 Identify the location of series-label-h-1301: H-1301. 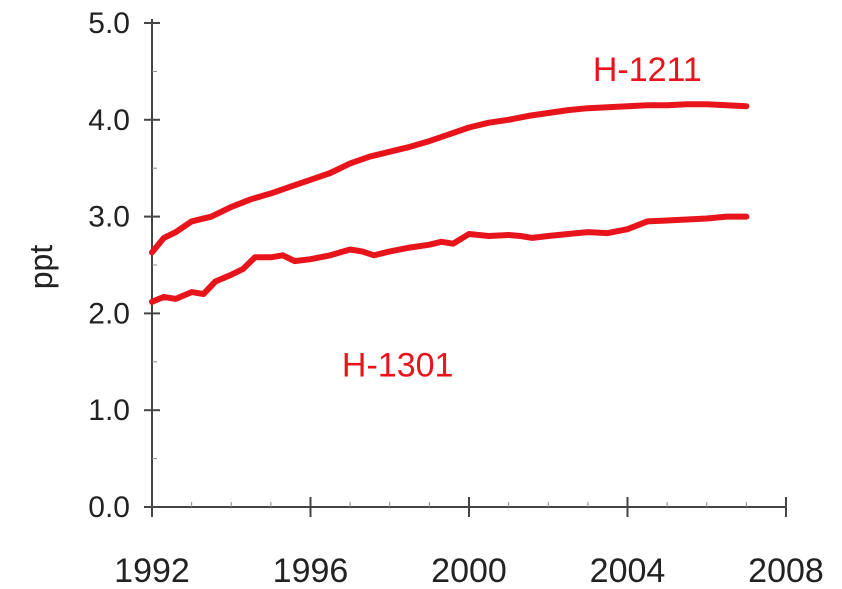
(398, 365).